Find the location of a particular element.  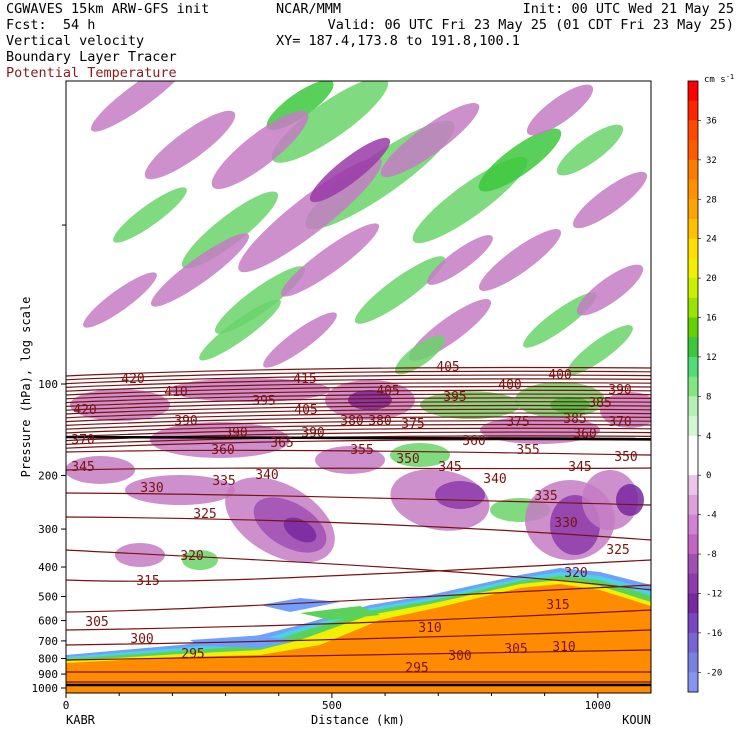

colorbar-label: 36 is located at coordinates (711, 121).